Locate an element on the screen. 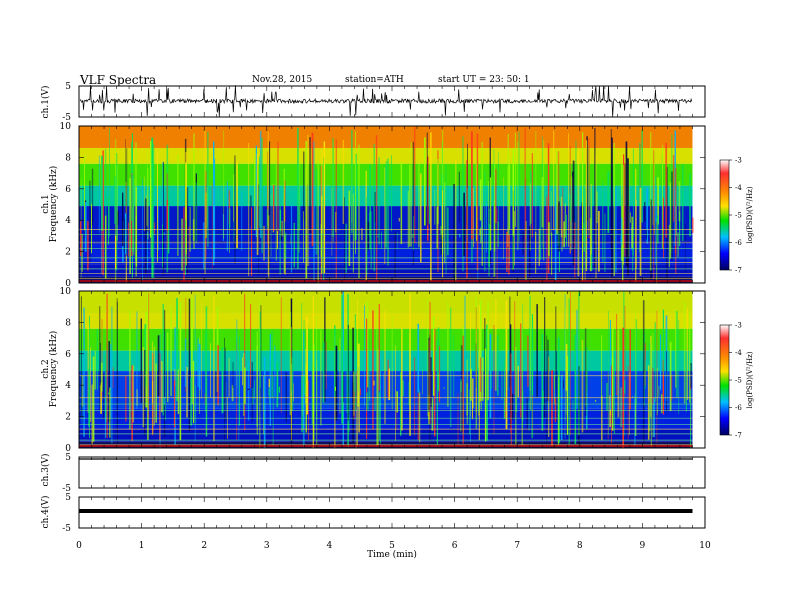 The width and height of the screenshot is (792, 612). spectrogram-band is located at coordinates (386, 270).